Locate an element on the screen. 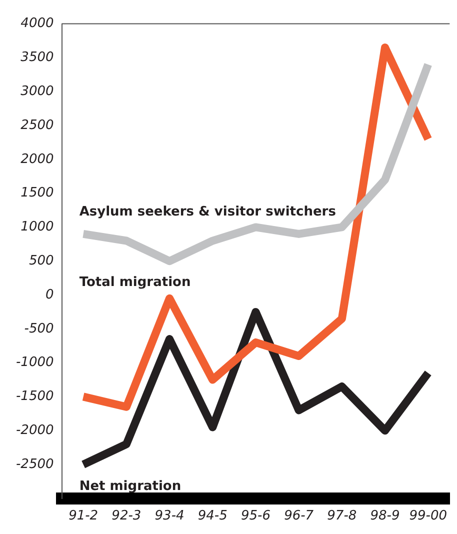  y-tick-label: 1000 is located at coordinates (37, 227).